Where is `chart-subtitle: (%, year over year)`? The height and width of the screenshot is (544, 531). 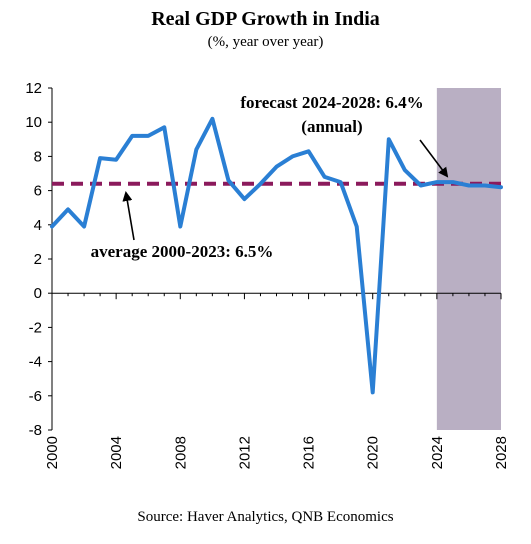
chart-subtitle: (%, year over year) is located at coordinates (265, 42).